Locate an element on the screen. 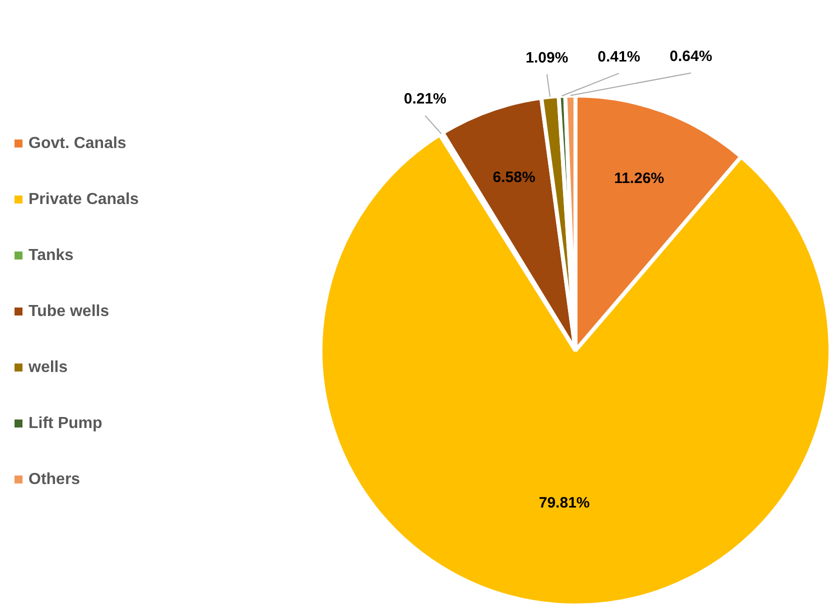  data-label: 0.64% is located at coordinates (691, 56).